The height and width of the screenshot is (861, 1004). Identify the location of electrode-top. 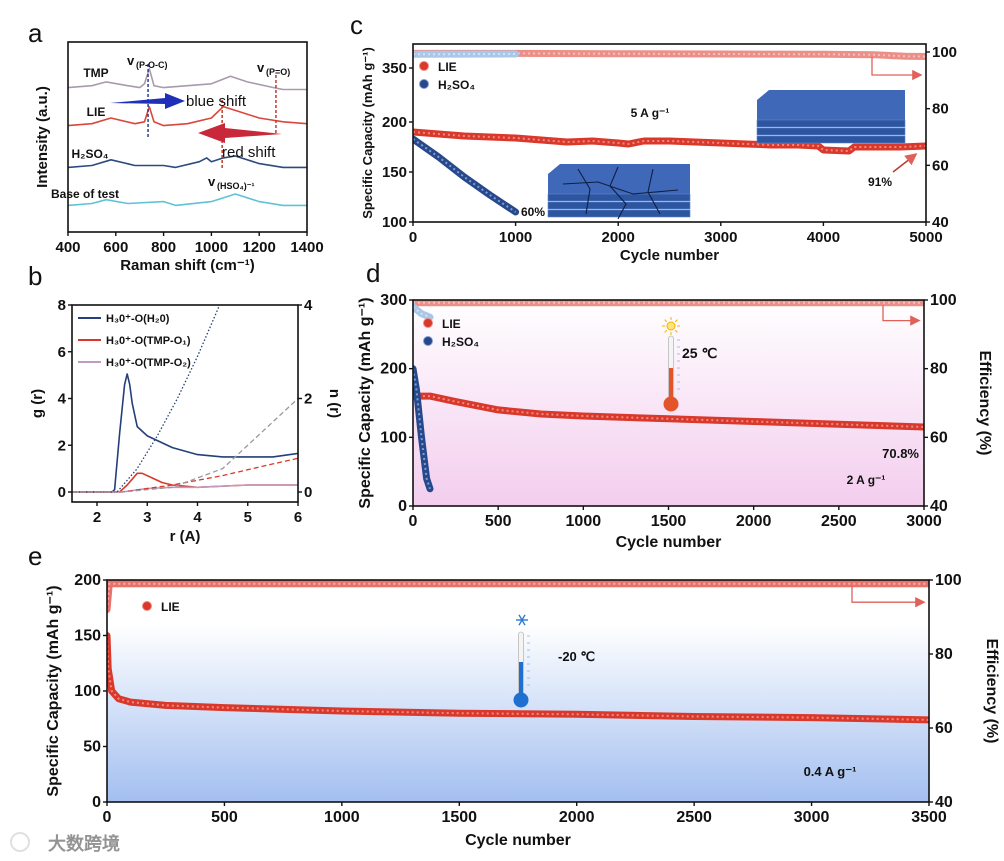
(619, 180).